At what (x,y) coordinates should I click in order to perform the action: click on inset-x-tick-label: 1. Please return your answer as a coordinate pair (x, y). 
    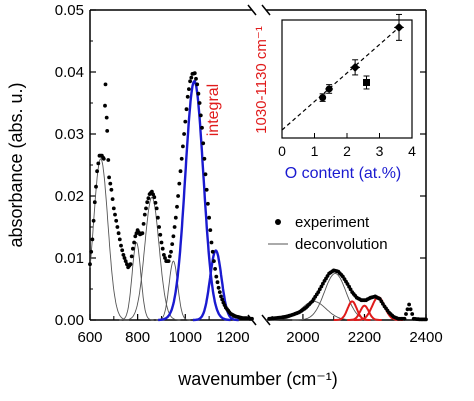
    Looking at the image, I should click on (315, 151).